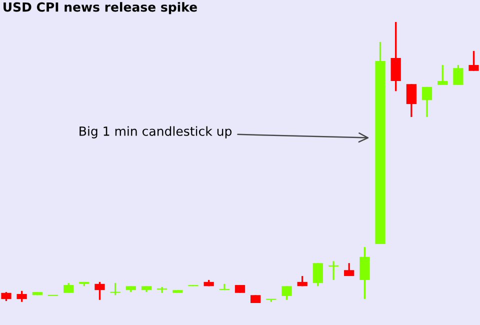  What do you see at coordinates (156, 132) in the screenshot?
I see `annotation: Big 1 min candlestick up` at bounding box center [156, 132].